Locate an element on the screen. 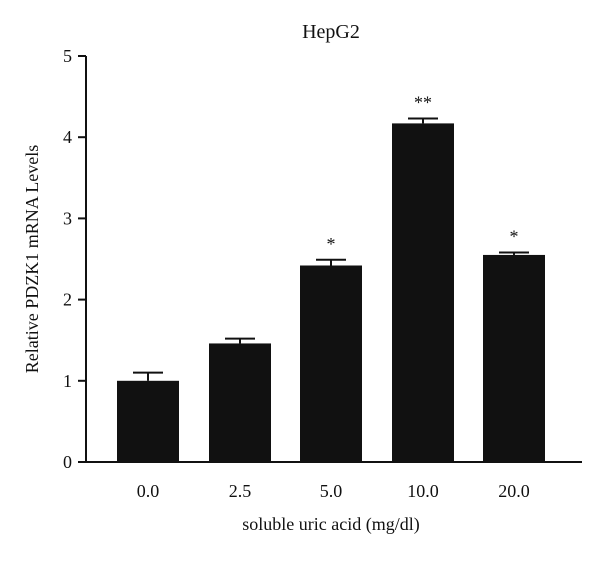  y-axis-label: Relative PDZK1 mRNA Levels is located at coordinates (32, 259).